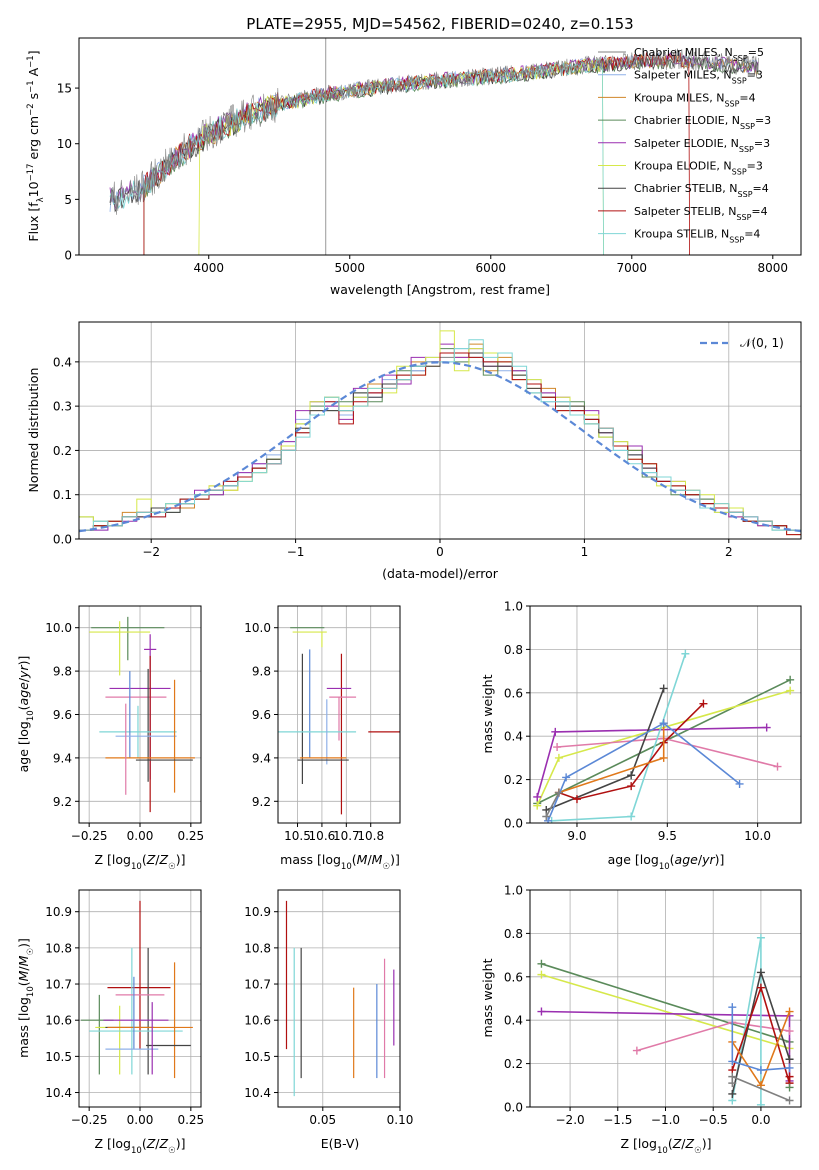 The image size is (819, 1170). Describe the element at coordinates (440, 447) in the screenshot. I see `normal-curve` at that location.